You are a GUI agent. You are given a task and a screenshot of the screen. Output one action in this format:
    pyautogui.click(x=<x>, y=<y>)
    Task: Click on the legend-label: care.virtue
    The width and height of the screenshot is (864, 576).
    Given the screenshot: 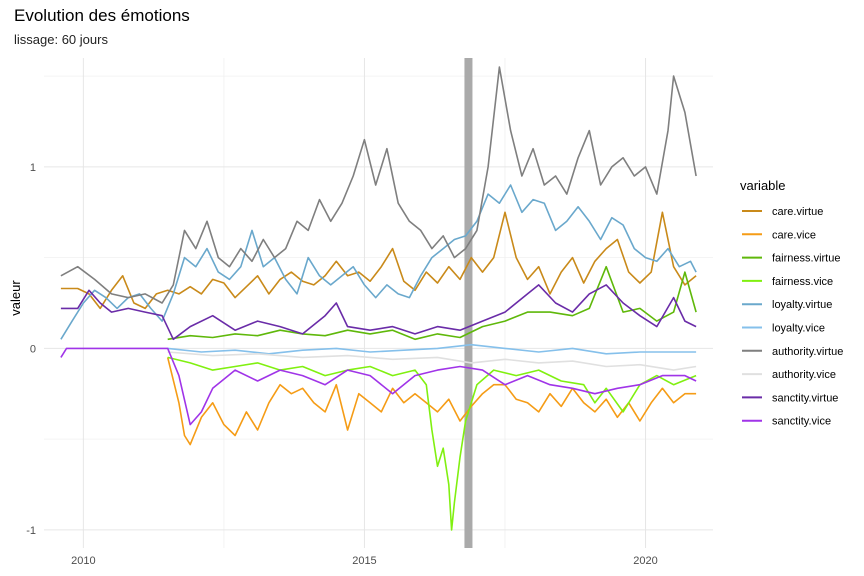 What is the action you would take?
    pyautogui.click(x=797, y=212)
    